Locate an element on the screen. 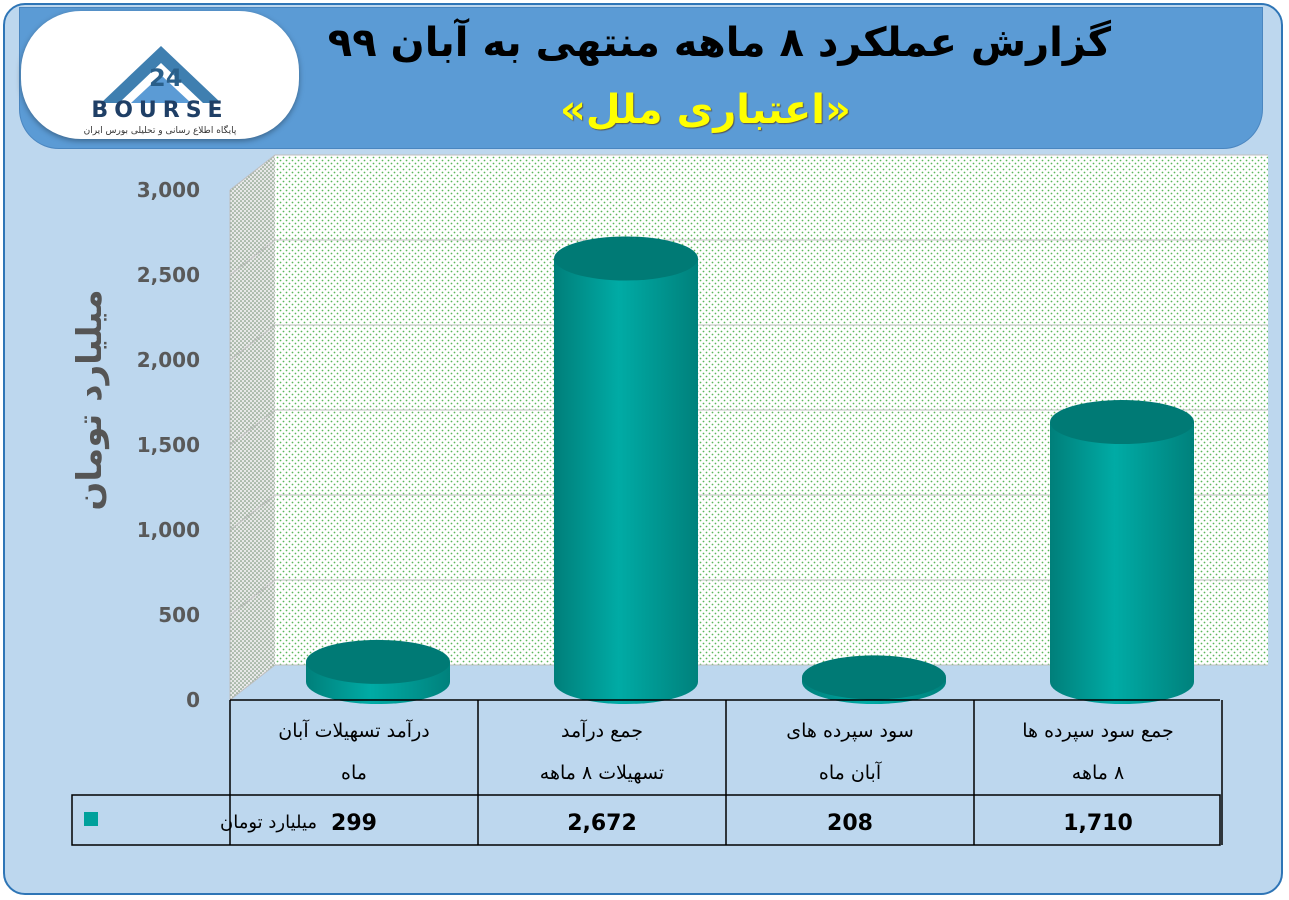  y-axis-title: میلیارد تومان is located at coordinates (90, 400).